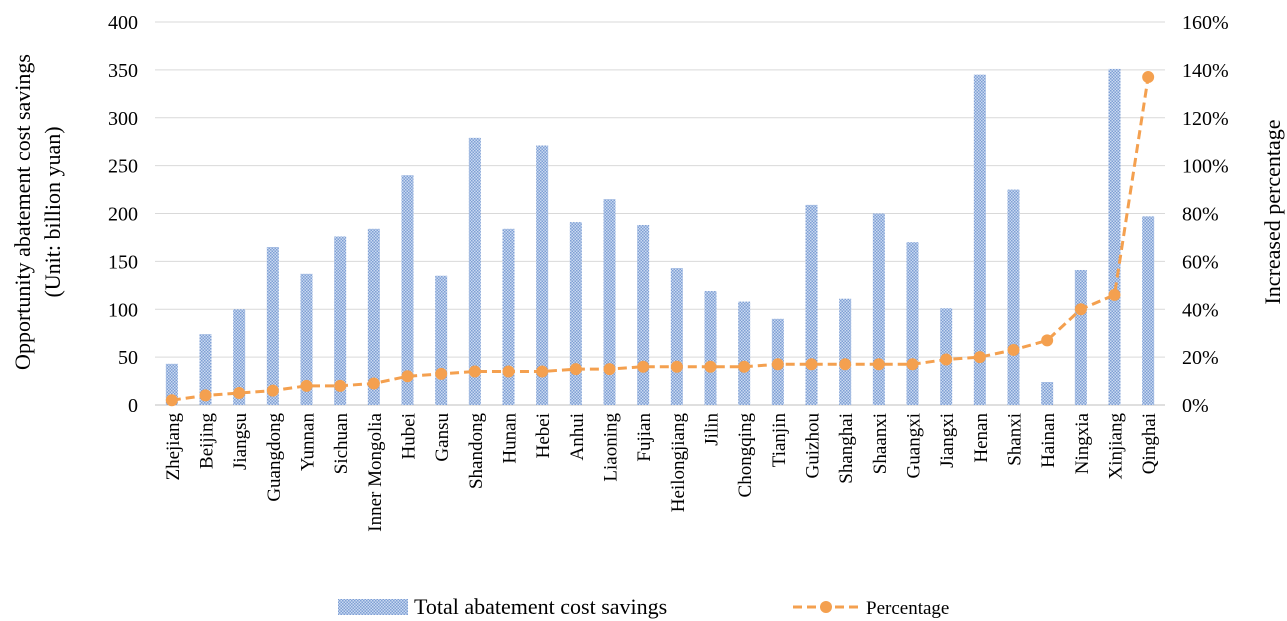 Image resolution: width=1287 pixels, height=621 pixels. Describe the element at coordinates (575, 313) in the screenshot. I see `bar-anhui` at that location.